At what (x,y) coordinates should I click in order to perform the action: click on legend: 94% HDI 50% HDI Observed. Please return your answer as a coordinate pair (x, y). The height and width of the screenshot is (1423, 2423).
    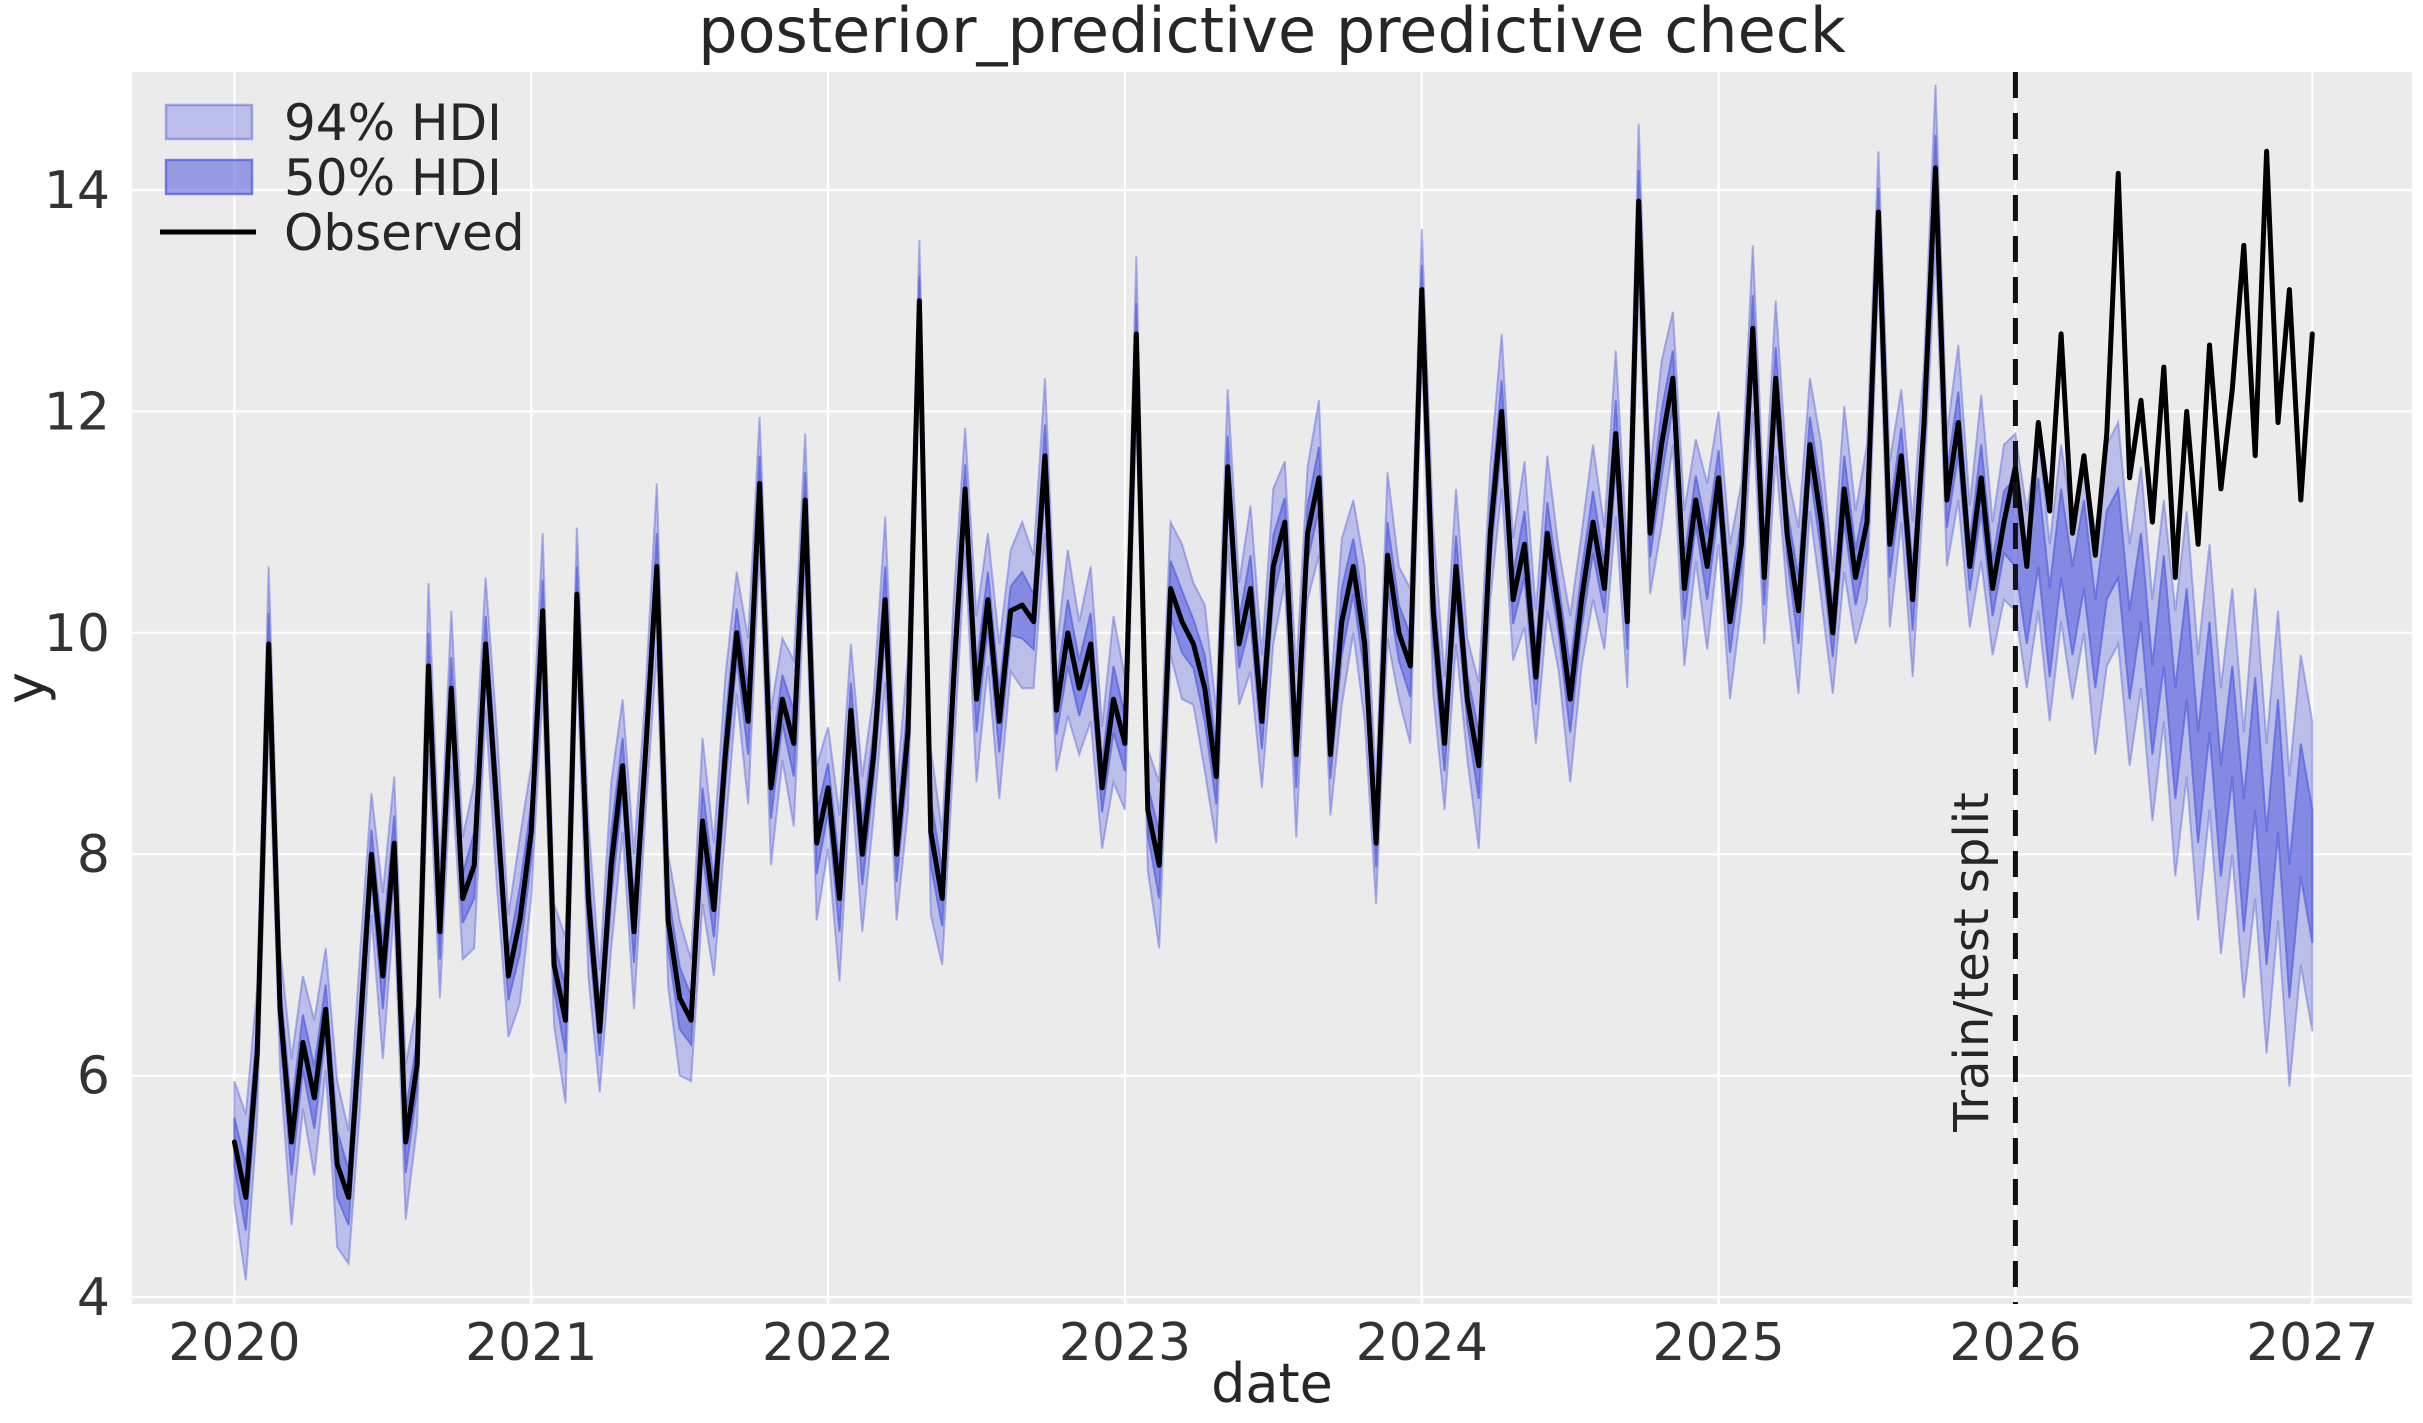
    Looking at the image, I should click on (342, 178).